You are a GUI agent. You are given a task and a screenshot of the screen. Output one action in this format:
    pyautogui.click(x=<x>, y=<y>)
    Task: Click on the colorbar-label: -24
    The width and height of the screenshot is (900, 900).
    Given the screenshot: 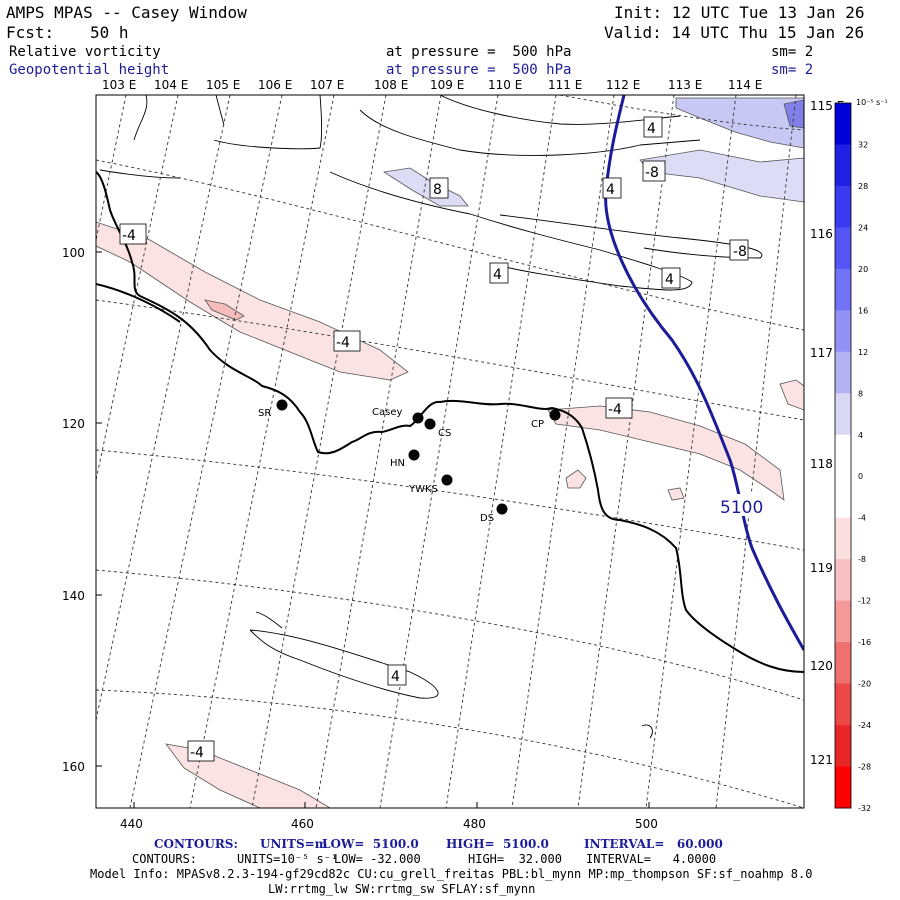 What is the action you would take?
    pyautogui.click(x=864, y=725)
    